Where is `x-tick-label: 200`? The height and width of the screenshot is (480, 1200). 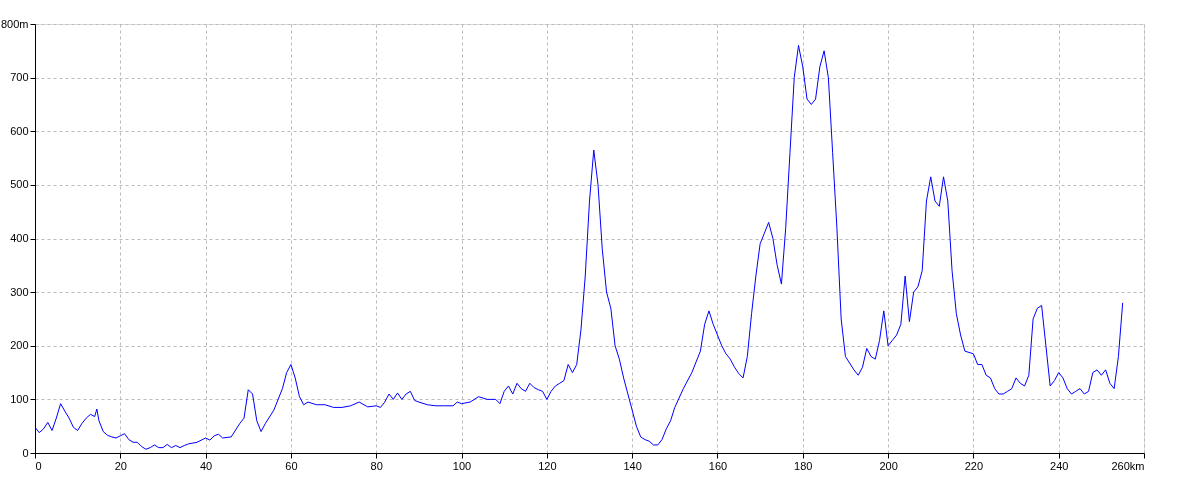 x-tick-label: 200 is located at coordinates (888, 465).